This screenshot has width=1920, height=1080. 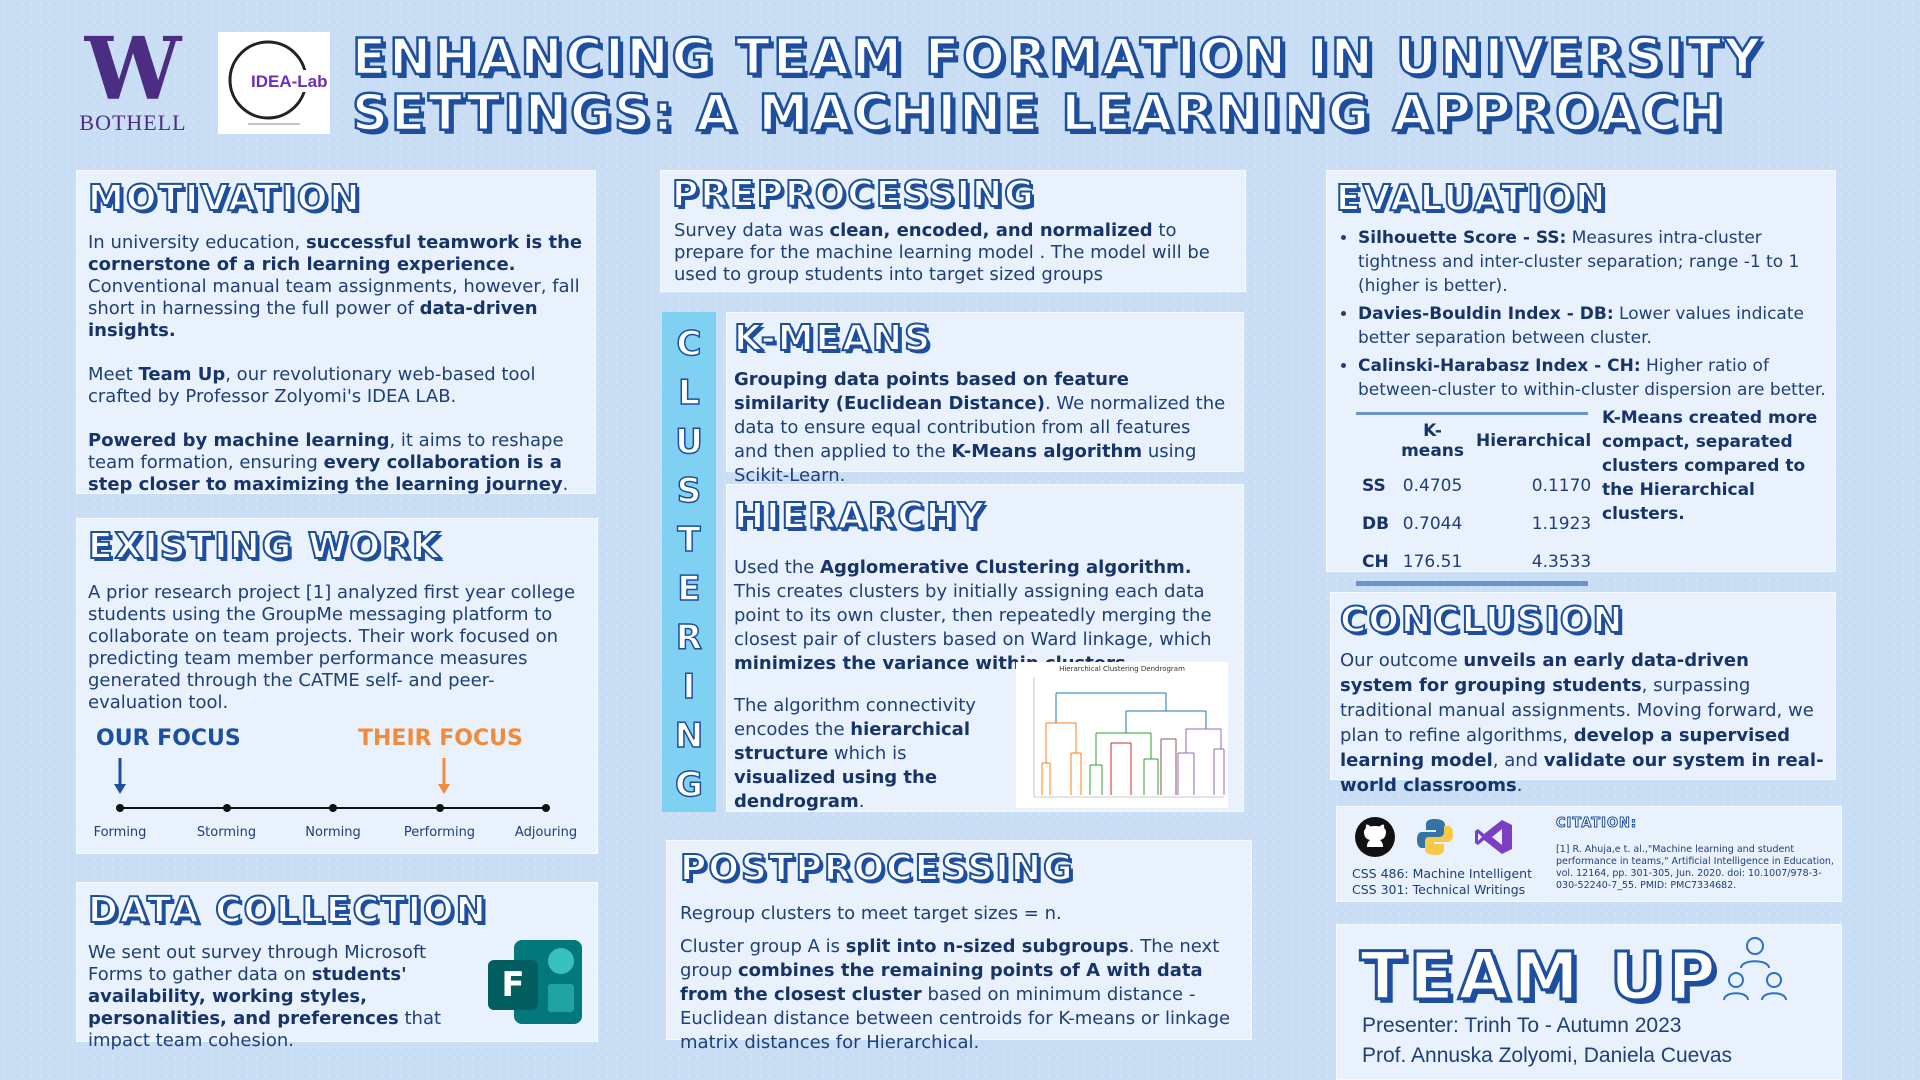 I want to click on uw-w-mark: W, so click(x=133, y=69).